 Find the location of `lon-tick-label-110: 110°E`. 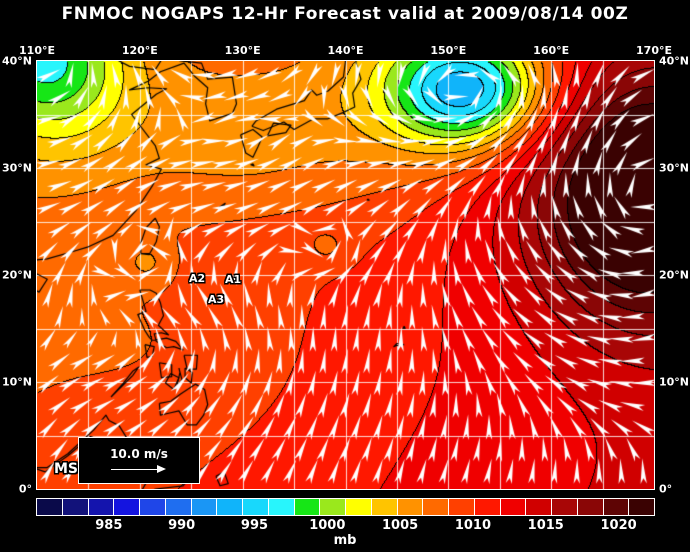

lon-tick-label-110: 110°E is located at coordinates (37, 50).